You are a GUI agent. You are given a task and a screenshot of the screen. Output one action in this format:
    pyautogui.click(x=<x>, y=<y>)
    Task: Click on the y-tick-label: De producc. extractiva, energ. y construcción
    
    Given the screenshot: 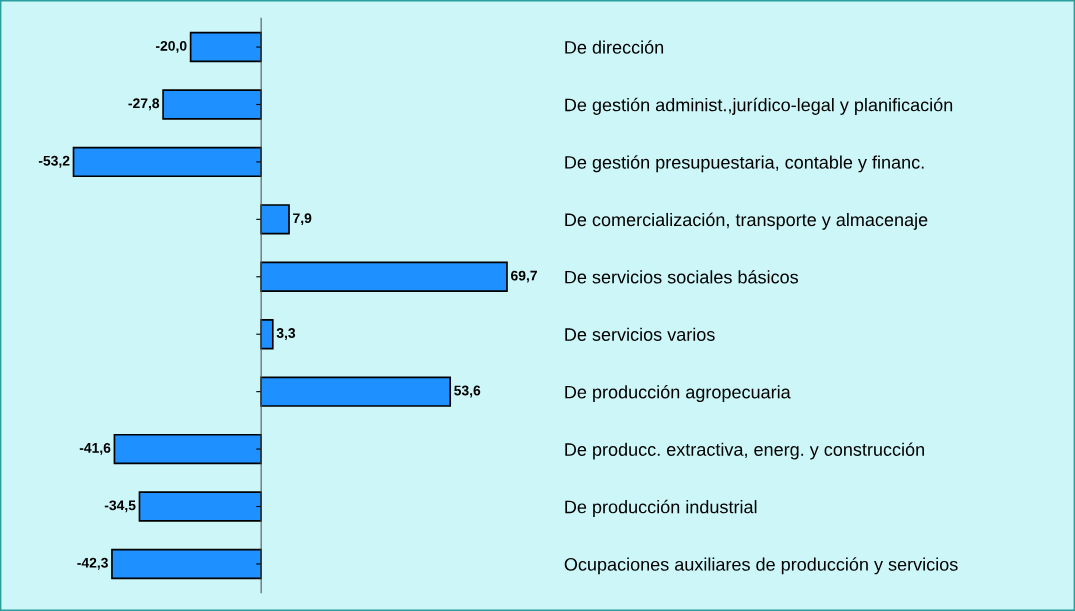 What is the action you would take?
    pyautogui.click(x=744, y=451)
    